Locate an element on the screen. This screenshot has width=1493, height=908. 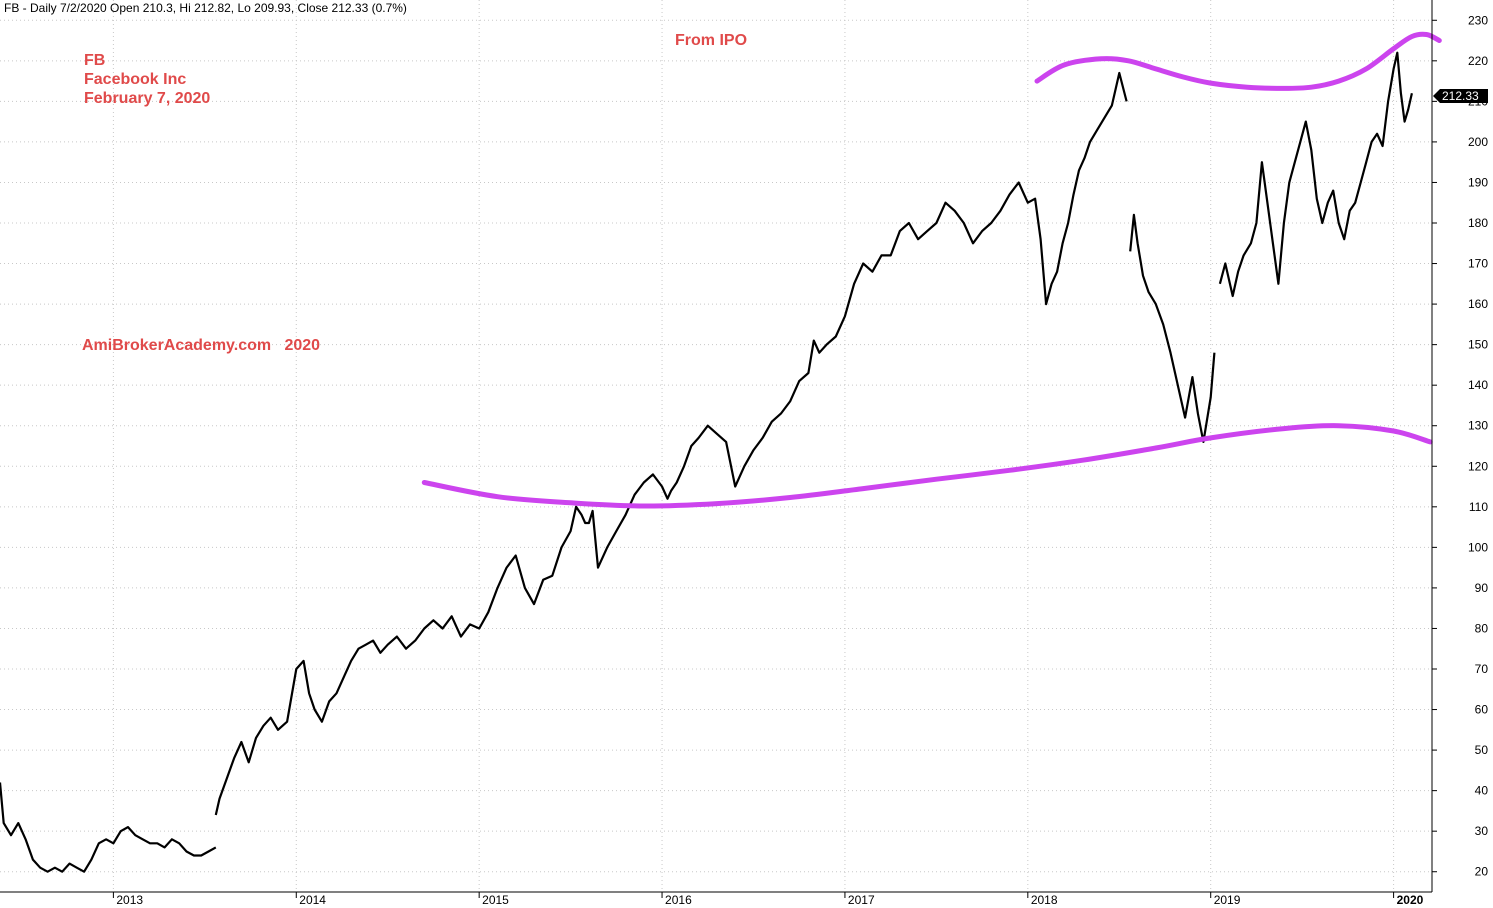
y-tick-label: 100 is located at coordinates (1478, 547).